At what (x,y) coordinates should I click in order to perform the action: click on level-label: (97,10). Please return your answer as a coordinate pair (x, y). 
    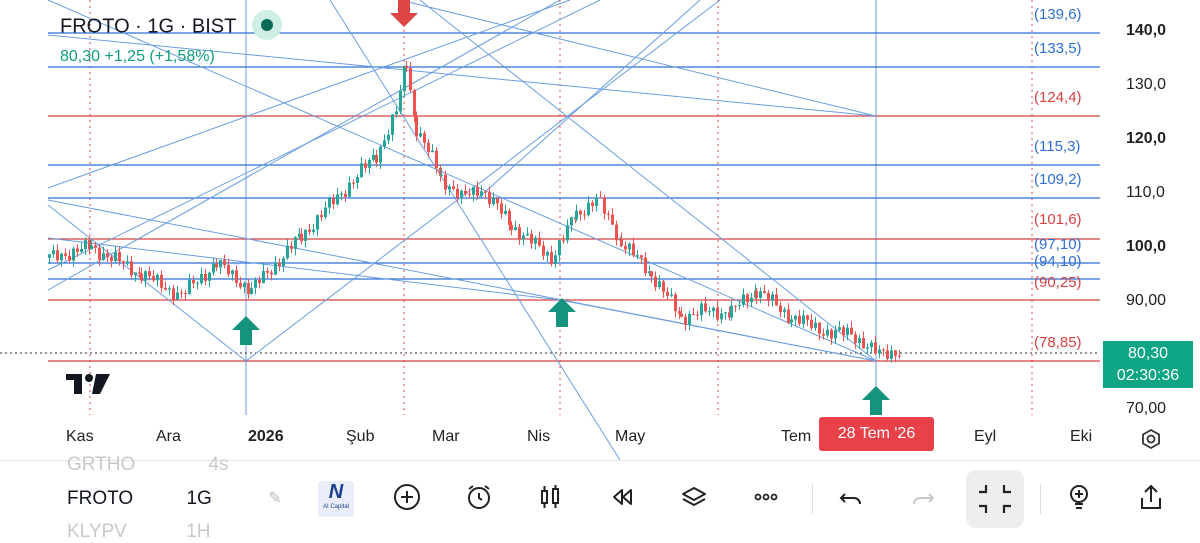
    Looking at the image, I should click on (1058, 244).